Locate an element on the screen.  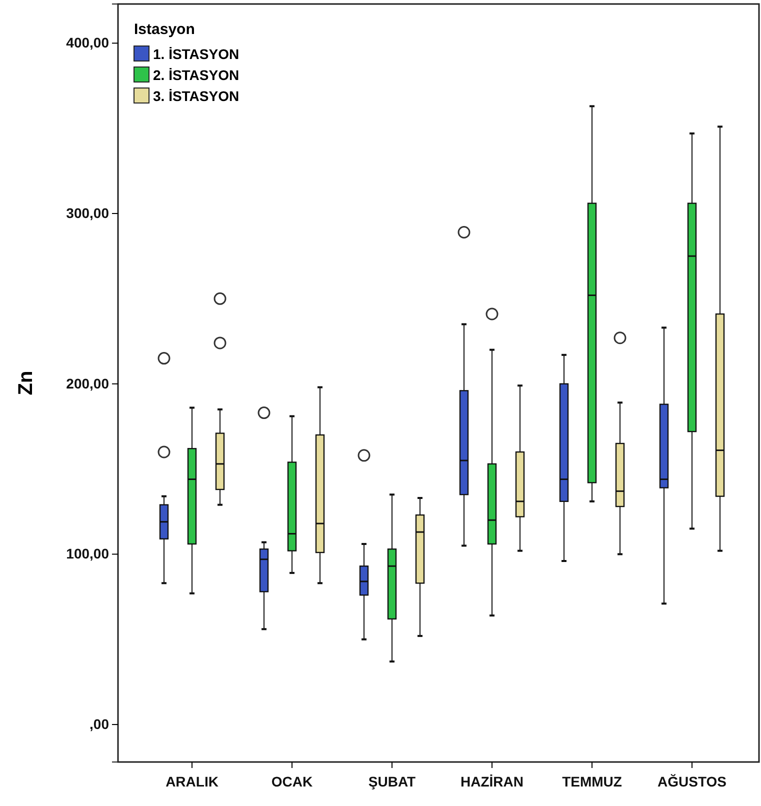
y-tick-label: 400,00 is located at coordinates (88, 42).